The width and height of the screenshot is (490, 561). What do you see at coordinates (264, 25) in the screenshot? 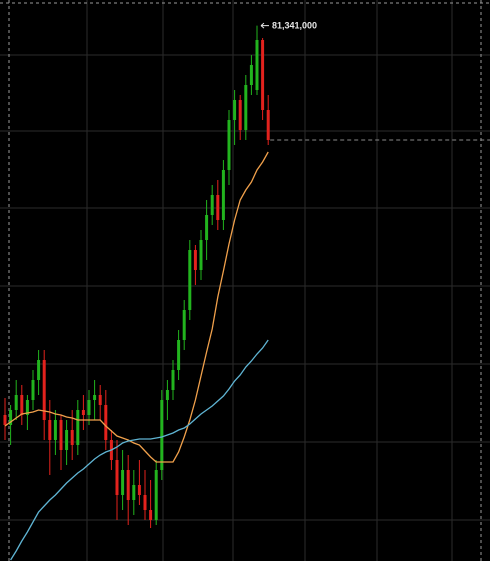
I see `label-arrow` at bounding box center [264, 25].